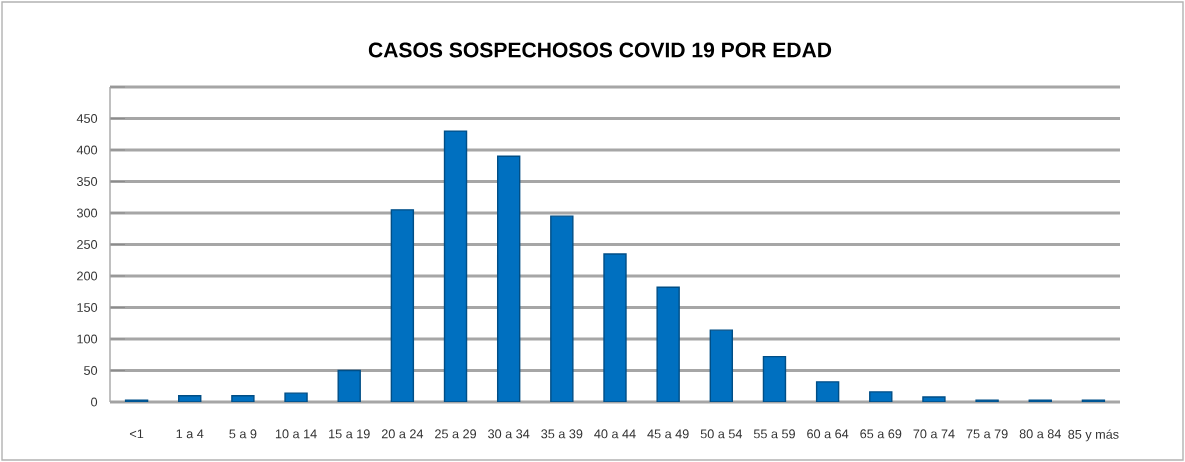  Describe the element at coordinates (87, 339) in the screenshot. I see `y-tick-label: 100` at that location.